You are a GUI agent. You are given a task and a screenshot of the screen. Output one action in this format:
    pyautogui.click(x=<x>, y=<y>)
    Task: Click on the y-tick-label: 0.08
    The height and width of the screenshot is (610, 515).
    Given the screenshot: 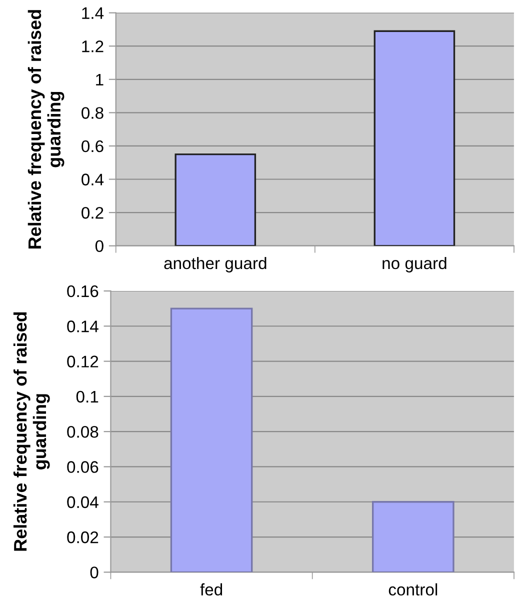 What is the action you would take?
    pyautogui.click(x=82, y=432)
    